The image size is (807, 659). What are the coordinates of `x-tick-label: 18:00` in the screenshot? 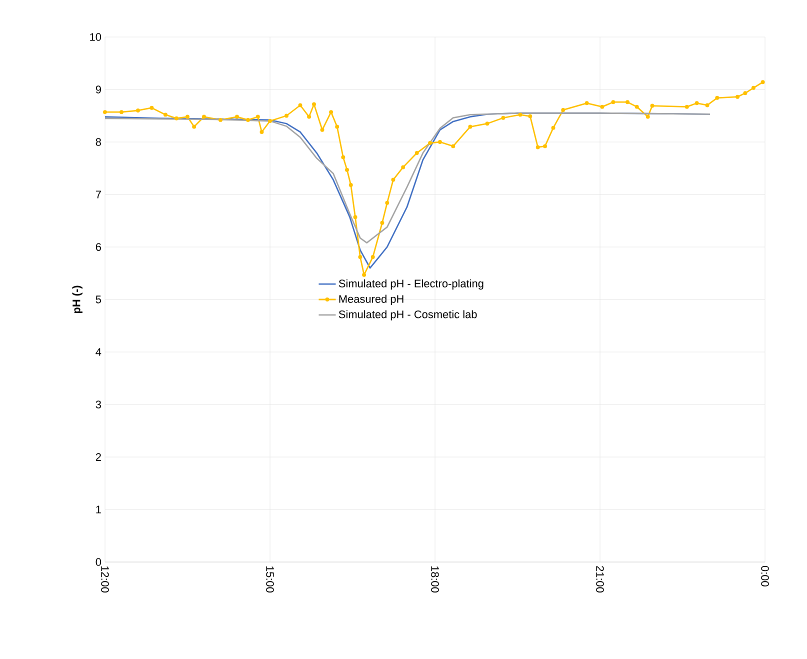 It's located at (435, 579).